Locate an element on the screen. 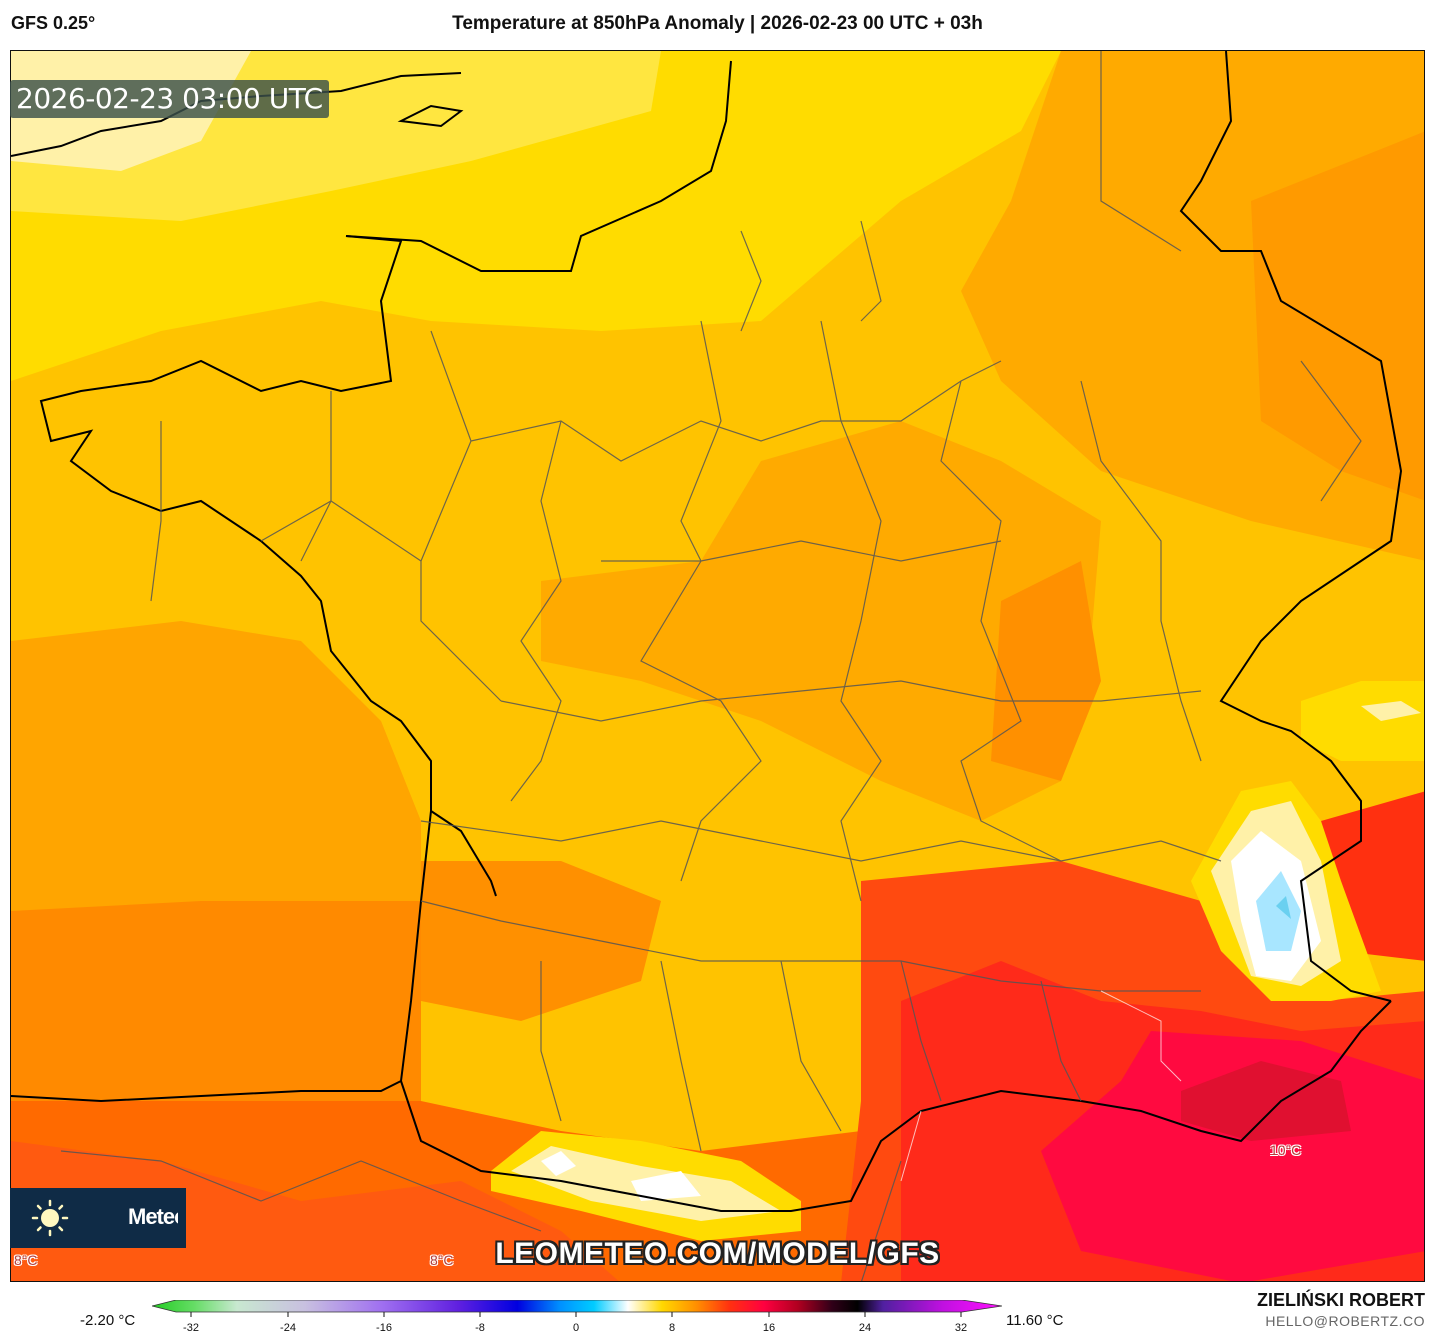 The height and width of the screenshot is (1338, 1435). valid-time-badge: 2026-02-23 03:00 UTC is located at coordinates (169, 99).